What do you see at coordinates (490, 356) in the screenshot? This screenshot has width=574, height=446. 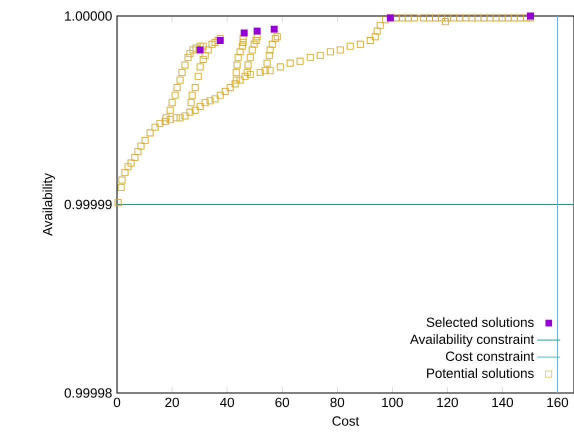 I see `ref-line-label: Cost constraint` at bounding box center [490, 356].